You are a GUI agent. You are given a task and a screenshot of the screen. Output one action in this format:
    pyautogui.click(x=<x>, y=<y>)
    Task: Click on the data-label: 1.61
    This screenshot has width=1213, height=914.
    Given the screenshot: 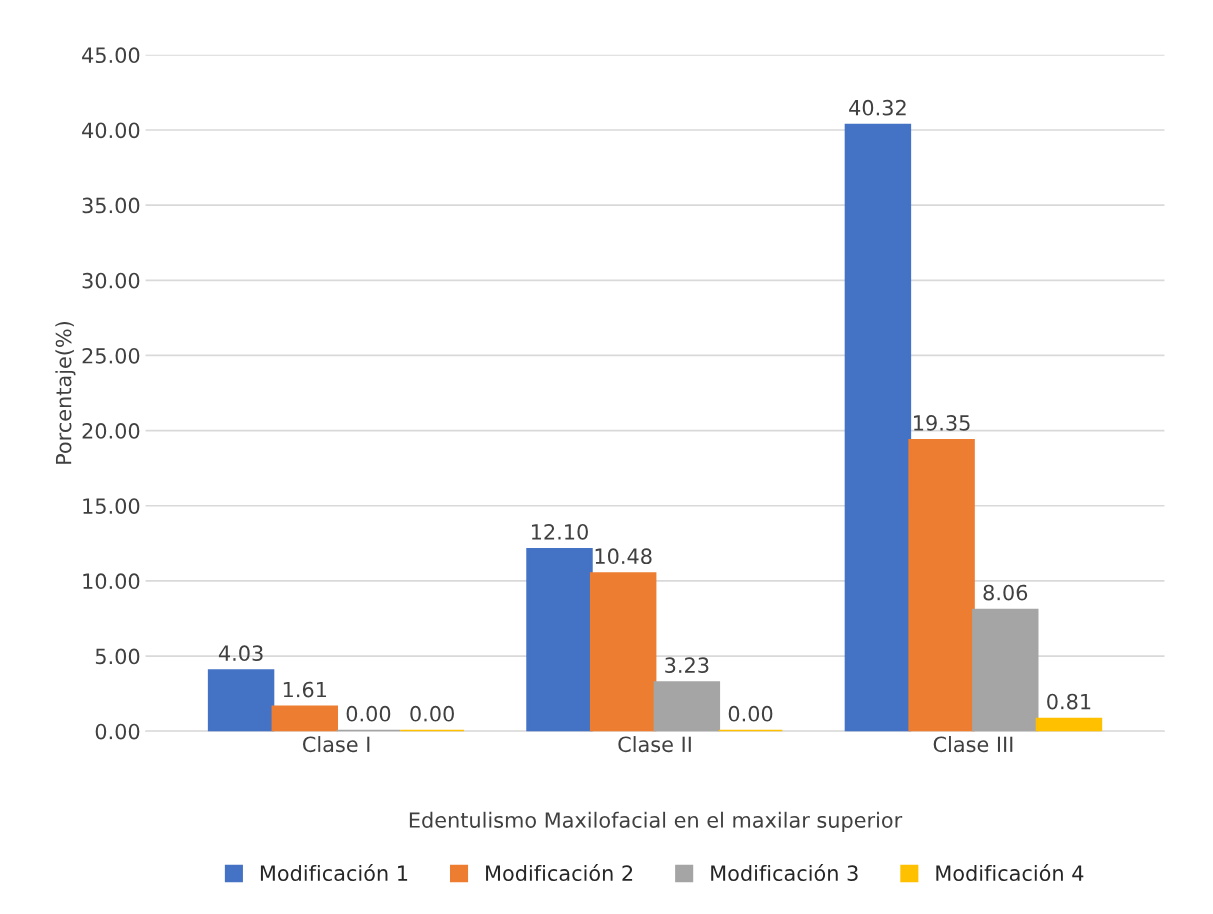 What is the action you would take?
    pyautogui.click(x=305, y=689)
    